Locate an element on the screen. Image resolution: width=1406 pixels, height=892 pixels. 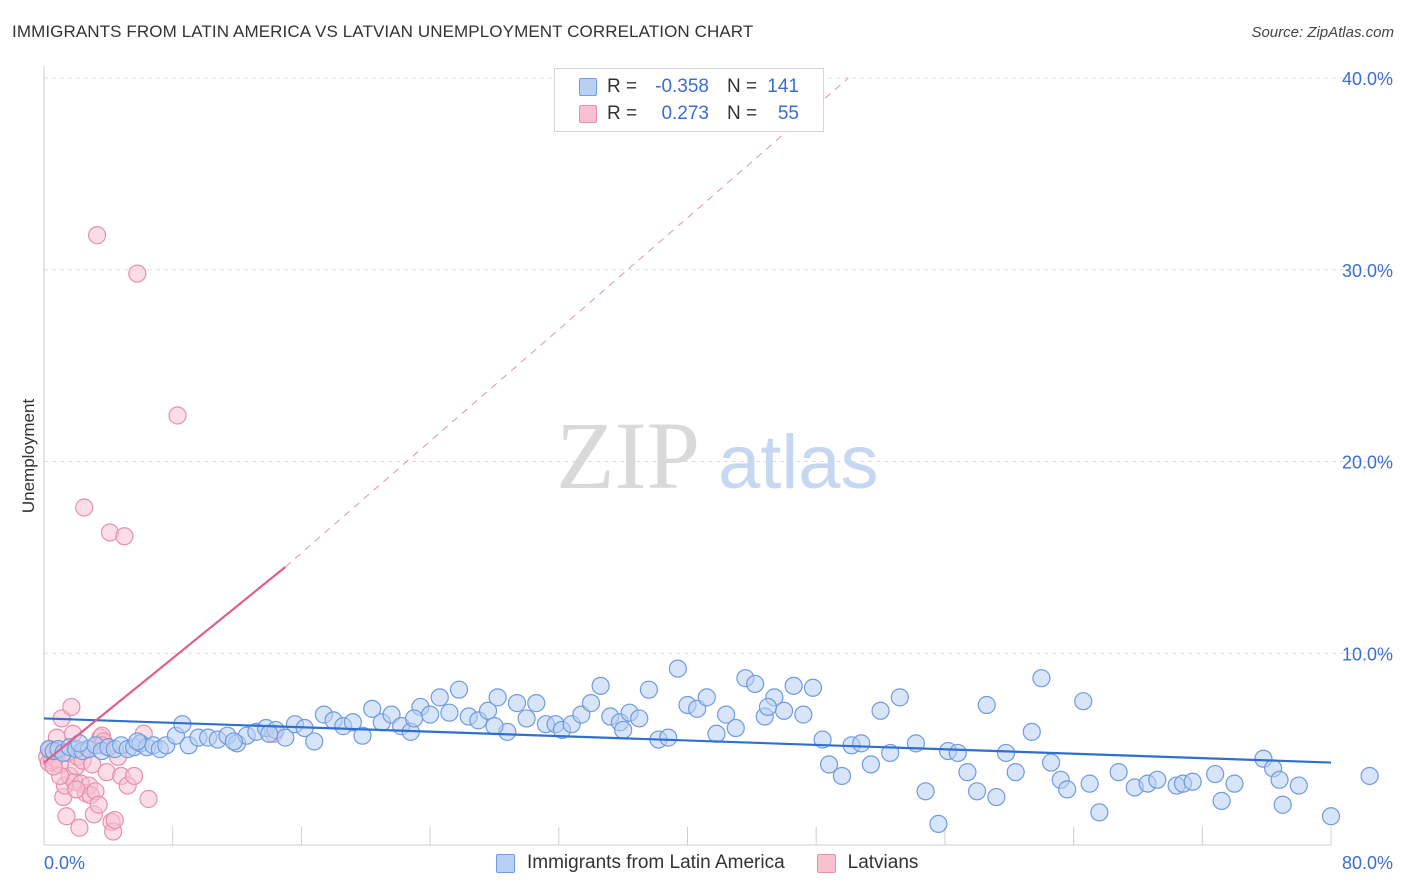
y-tick-label: 20.0% is located at coordinates (1367, 463).